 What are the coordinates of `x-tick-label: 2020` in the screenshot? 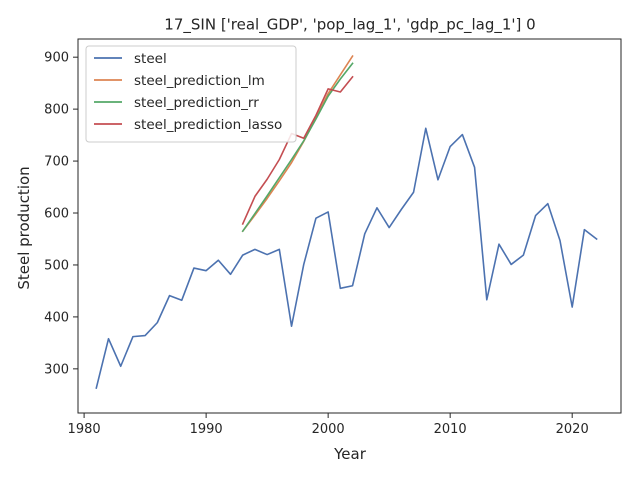 It's located at (572, 429).